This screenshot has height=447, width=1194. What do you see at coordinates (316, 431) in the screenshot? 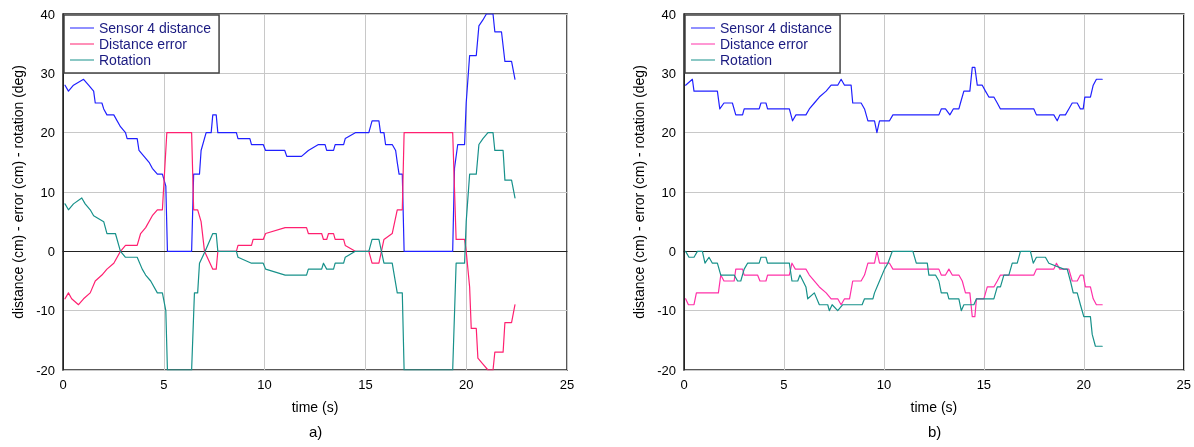
I see `text: a)` at bounding box center [316, 431].